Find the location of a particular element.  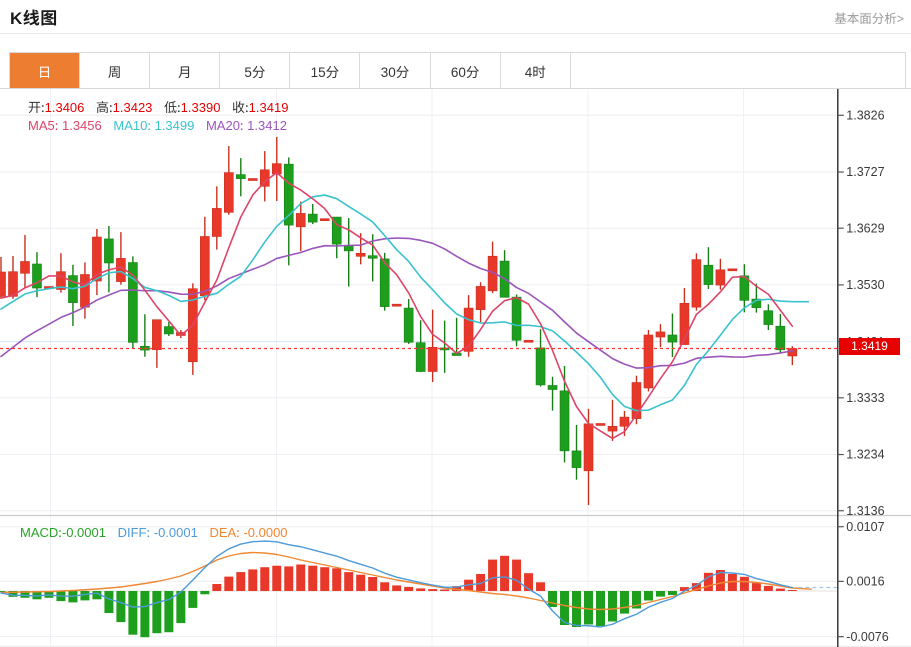

dea-line is located at coordinates (406, 581).